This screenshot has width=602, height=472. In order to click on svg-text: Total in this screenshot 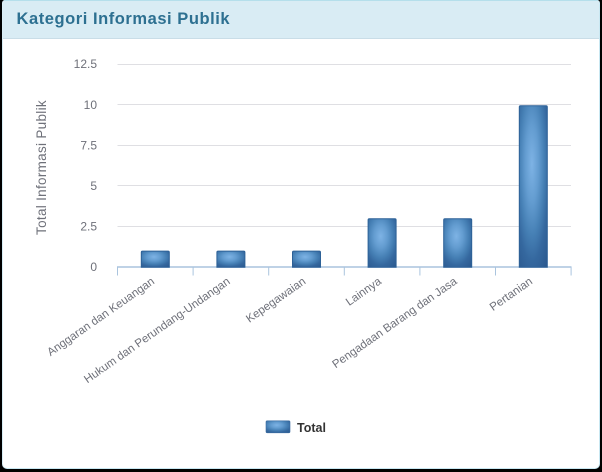, I will do `click(311, 428)`.